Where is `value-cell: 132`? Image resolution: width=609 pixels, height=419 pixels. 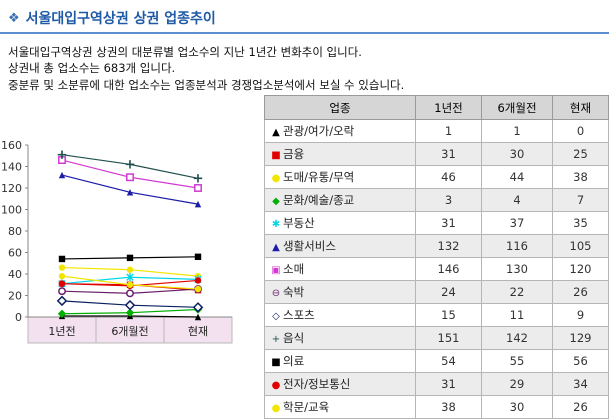 value-cell: 132 is located at coordinates (448, 246).